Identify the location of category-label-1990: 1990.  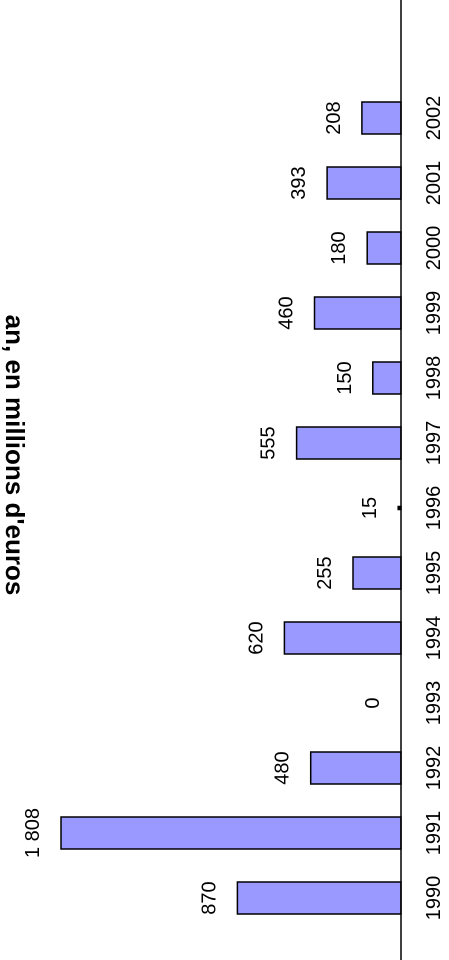
(434, 898).